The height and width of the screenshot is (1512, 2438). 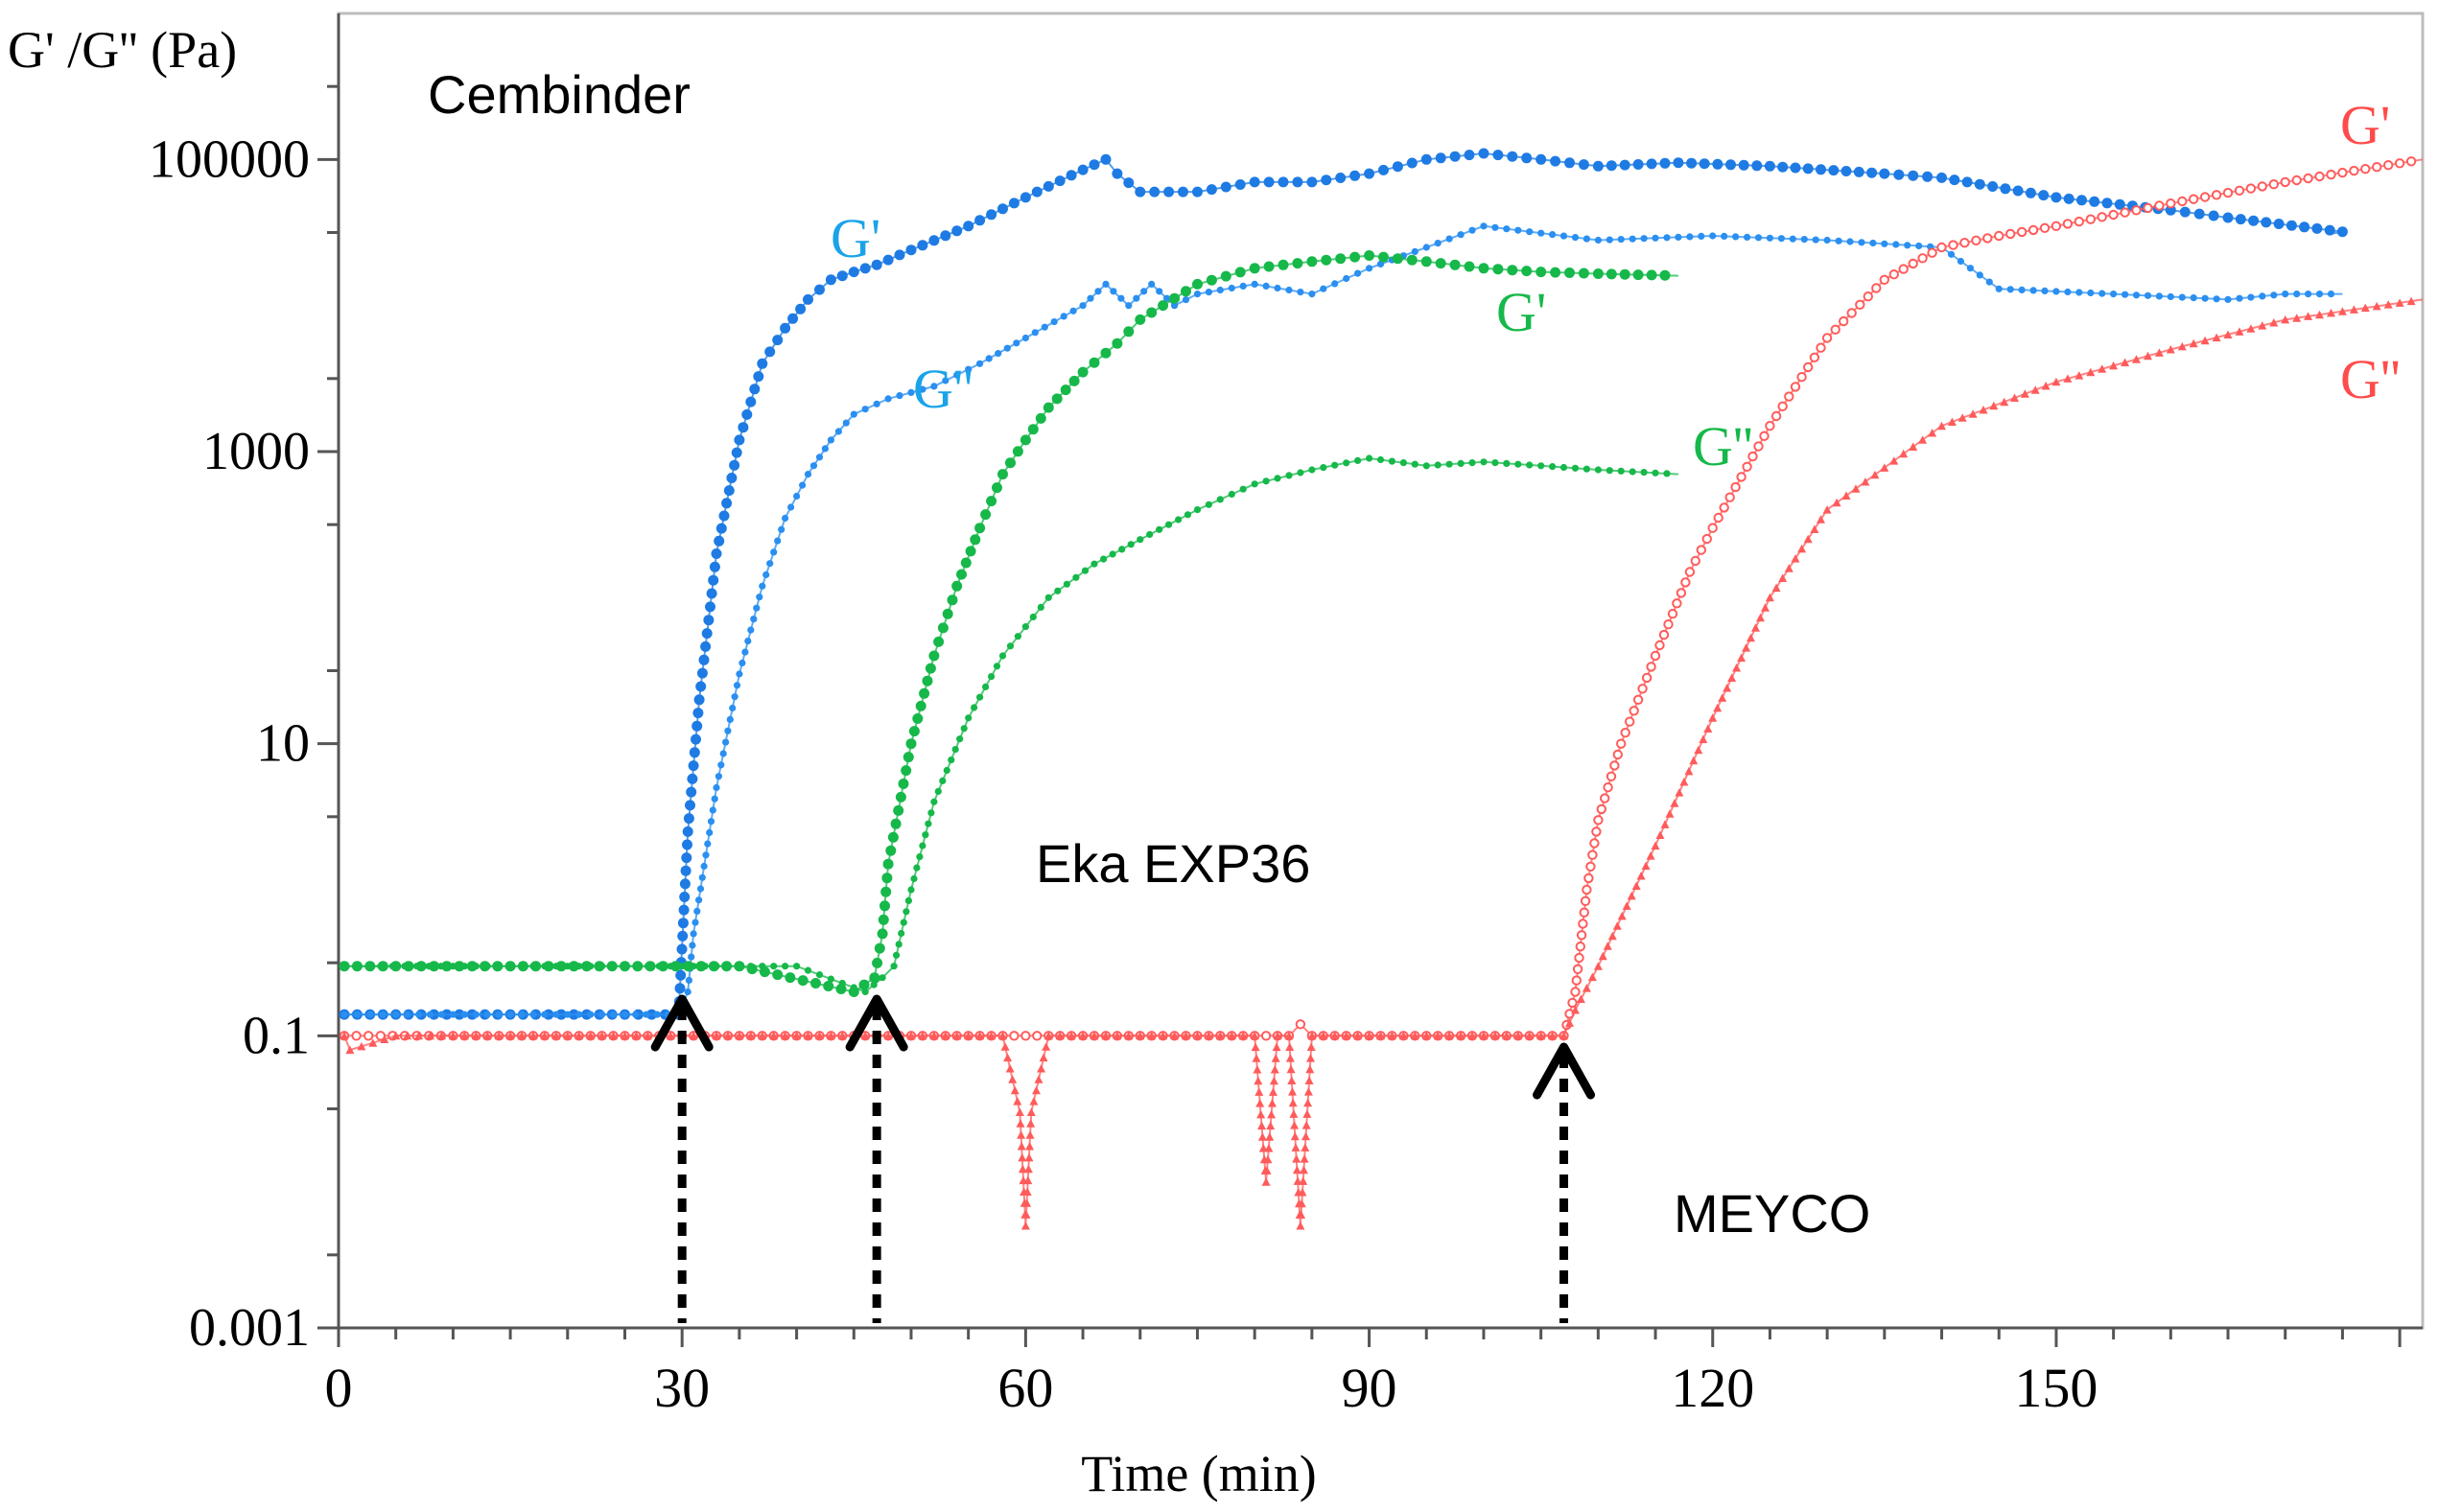 What do you see at coordinates (682, 1388) in the screenshot?
I see `x-tick-label: 30` at bounding box center [682, 1388].